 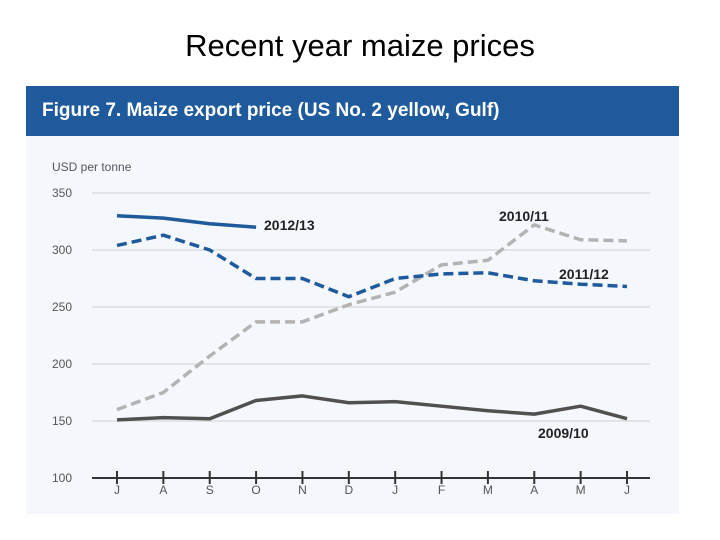 I want to click on x-tick-label: N, so click(x=302, y=490).